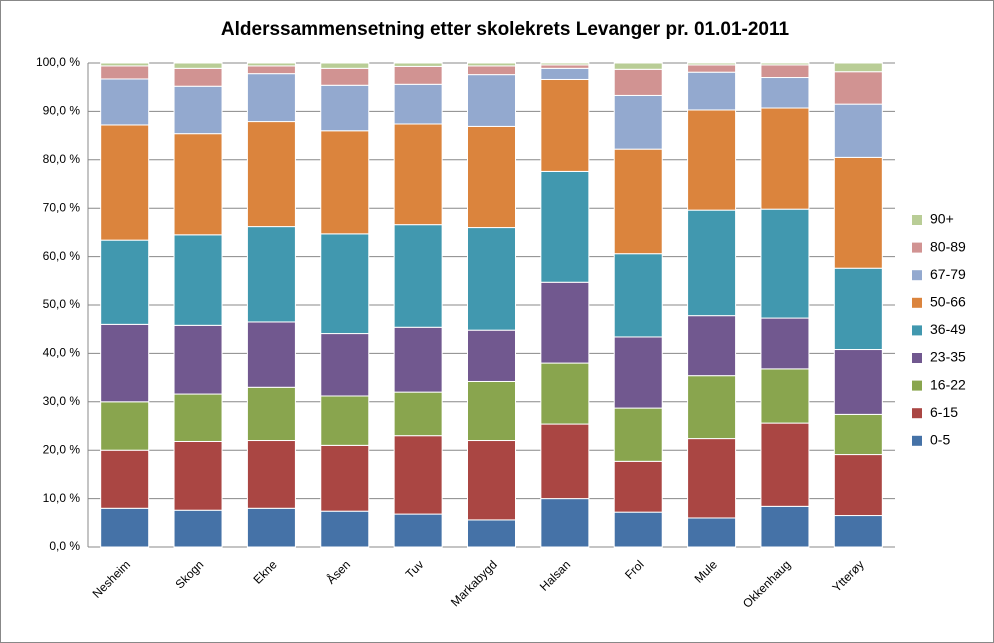 This screenshot has height=643, width=994. What do you see at coordinates (948, 384) in the screenshot?
I see `legend-label: 16-22` at bounding box center [948, 384].